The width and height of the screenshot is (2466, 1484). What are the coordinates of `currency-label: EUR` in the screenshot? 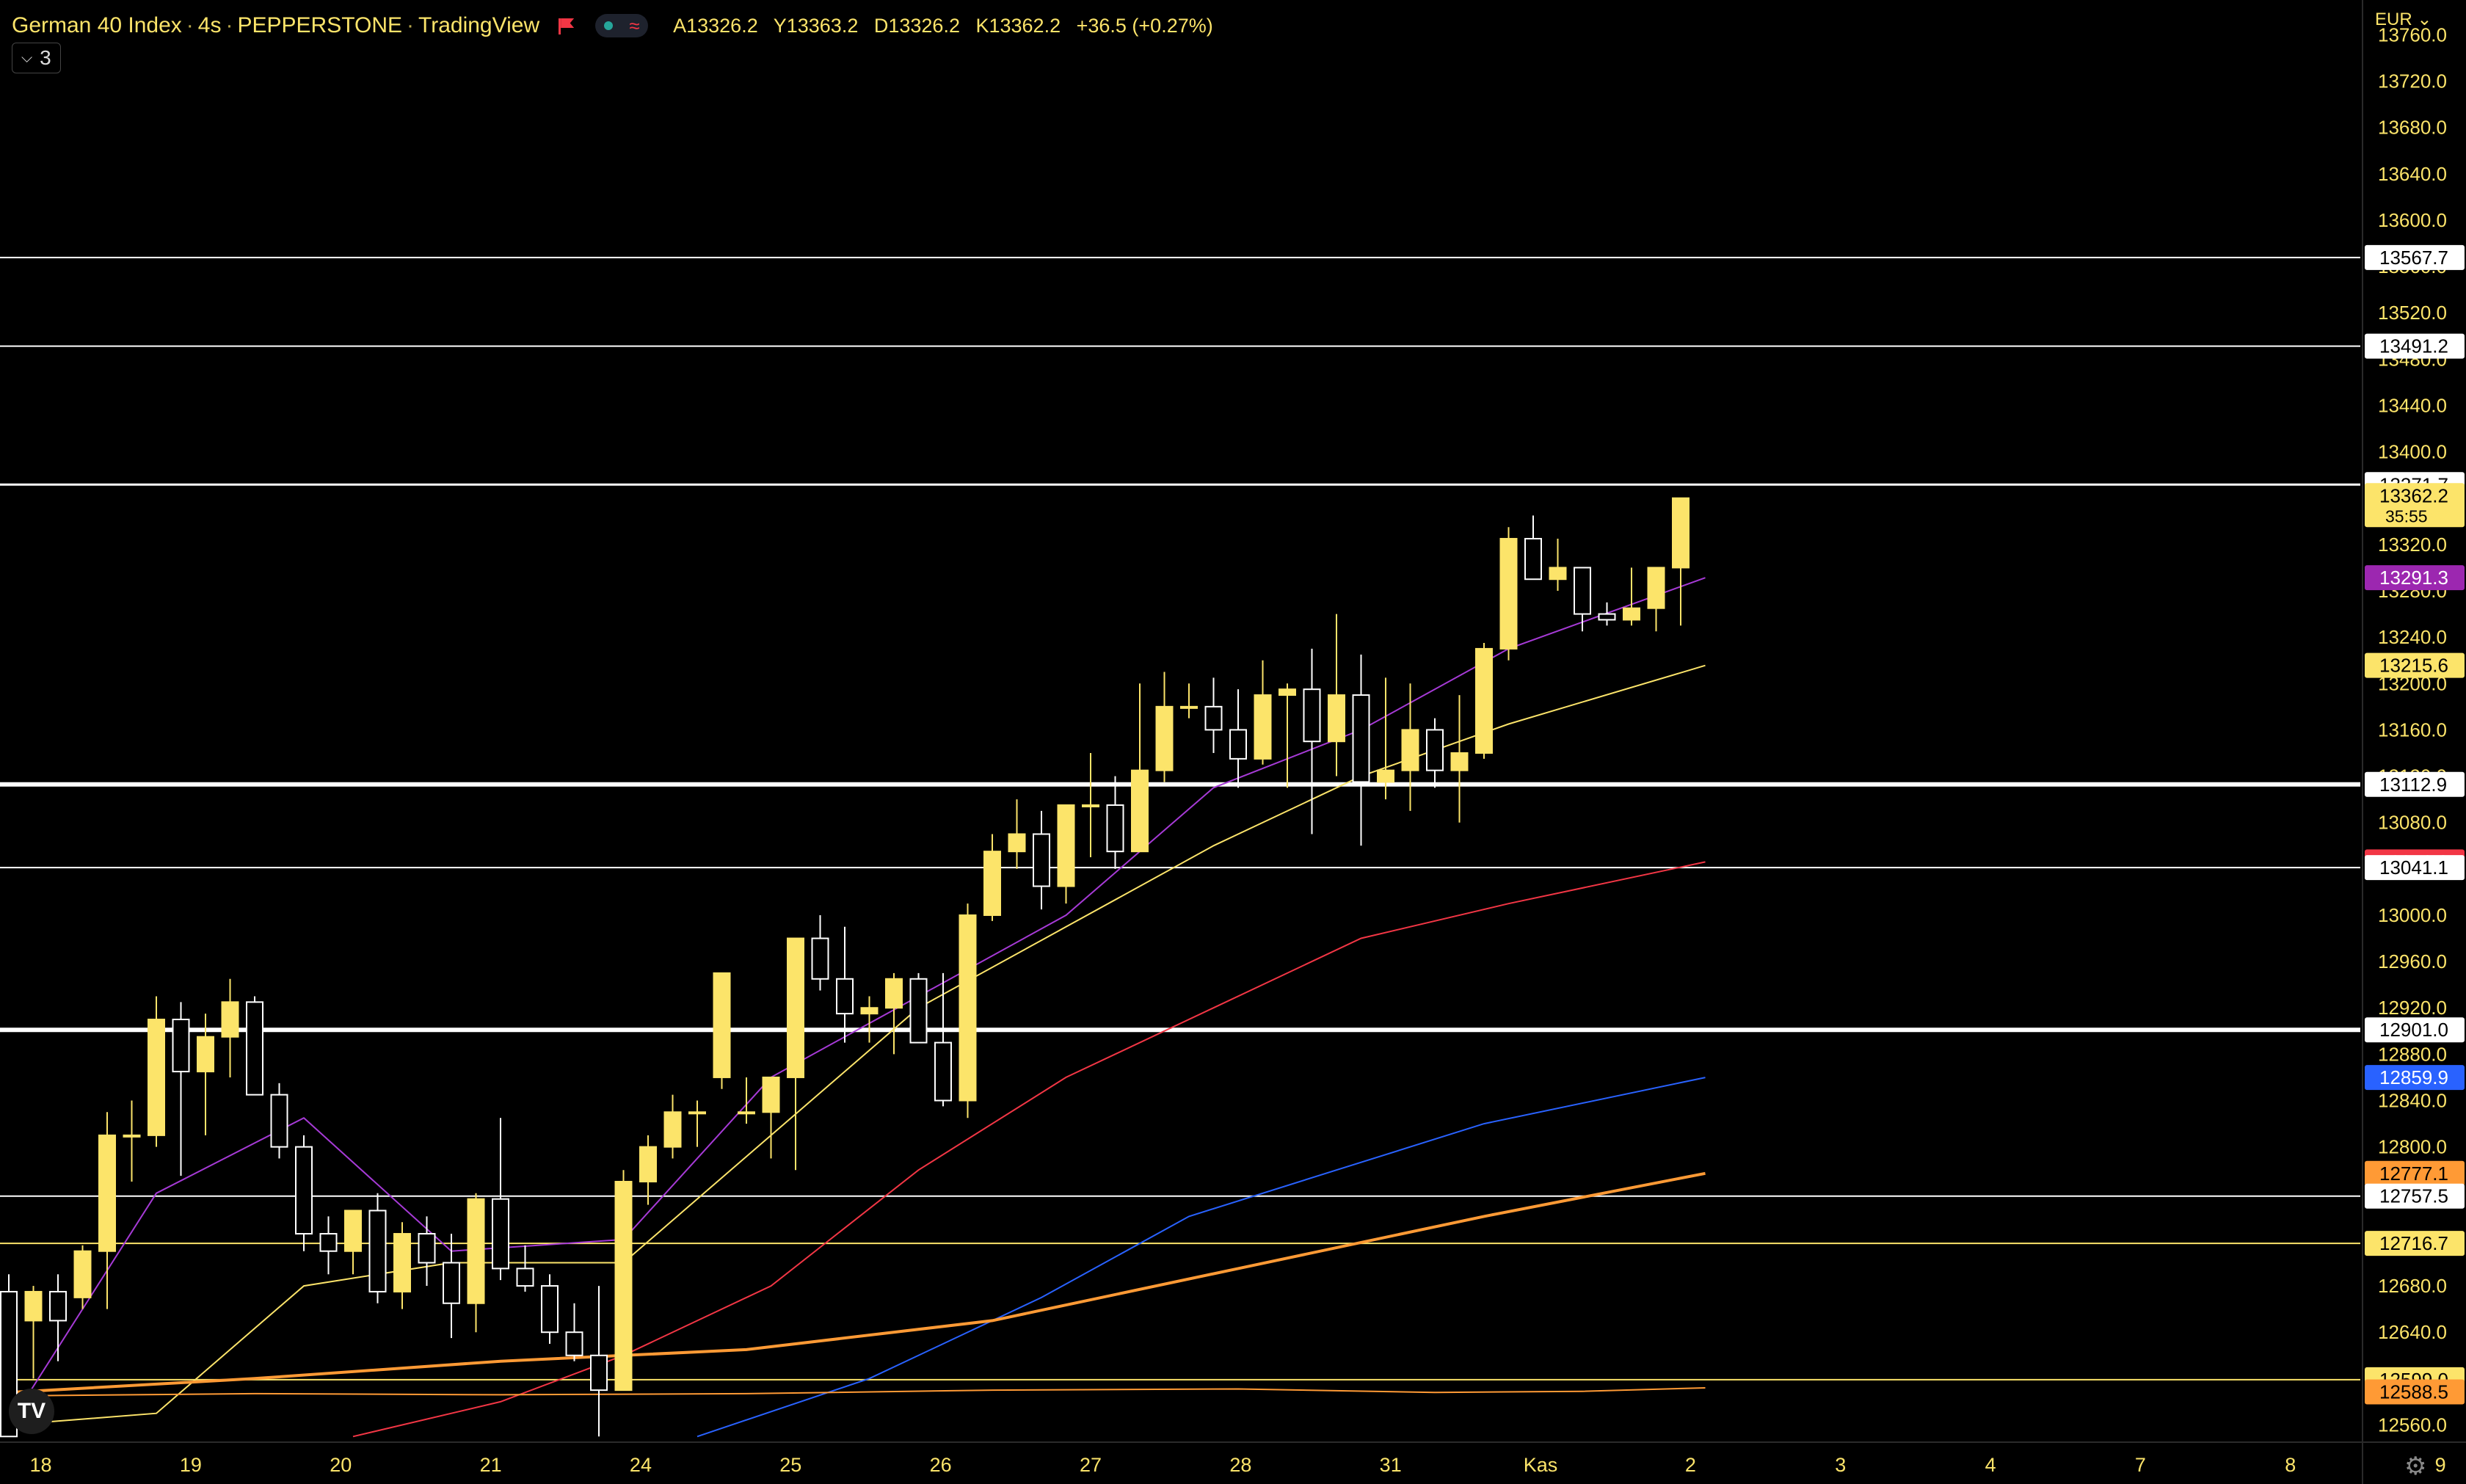 It's located at (2393, 19).